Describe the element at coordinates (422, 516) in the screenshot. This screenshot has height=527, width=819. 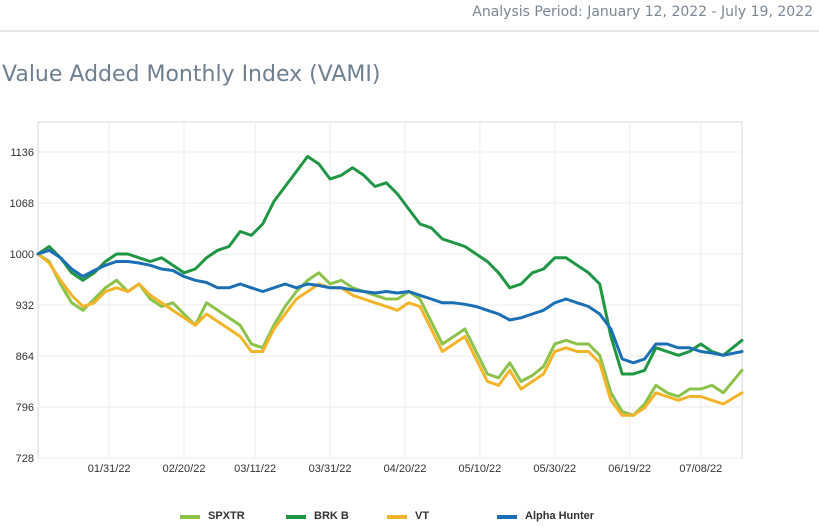
I see `legend-label: VT` at that location.